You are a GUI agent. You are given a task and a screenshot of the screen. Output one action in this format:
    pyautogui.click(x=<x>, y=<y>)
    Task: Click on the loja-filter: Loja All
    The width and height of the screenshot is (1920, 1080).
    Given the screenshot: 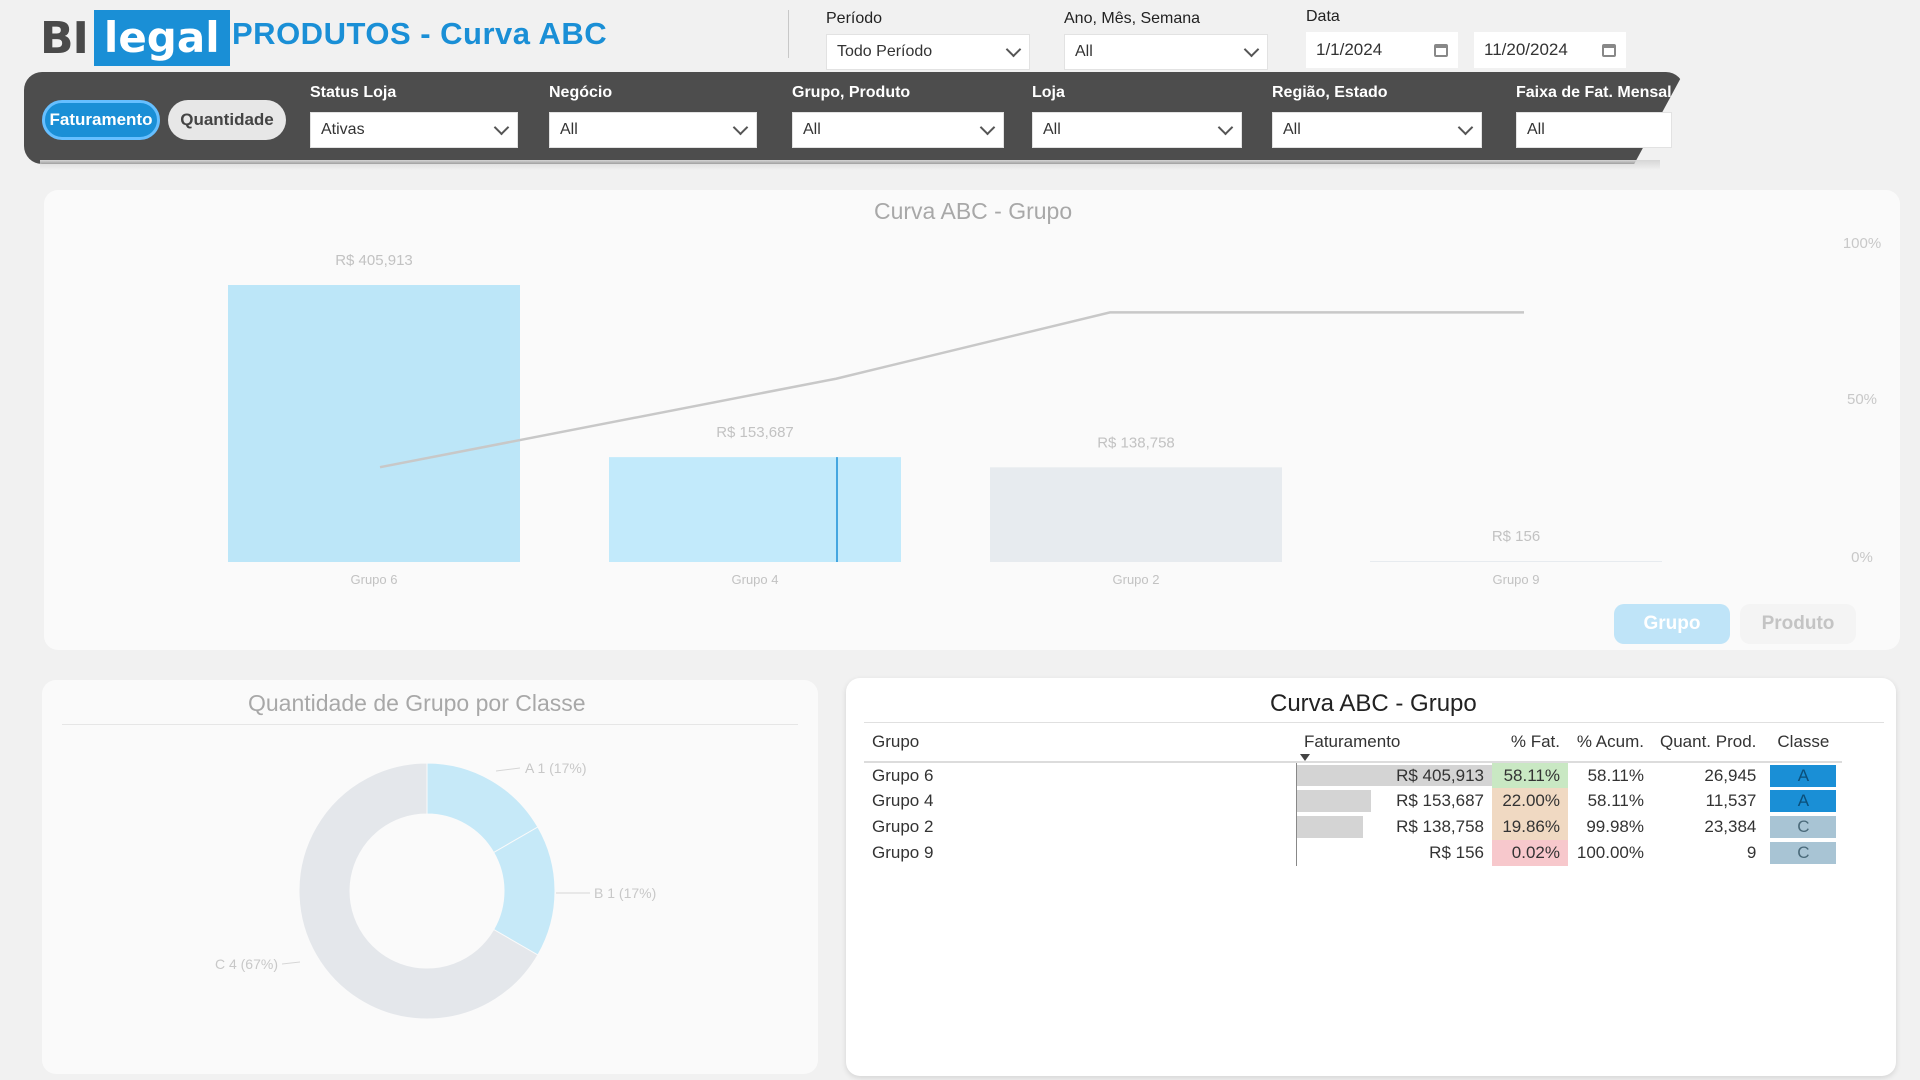 What is the action you would take?
    pyautogui.click(x=1137, y=116)
    